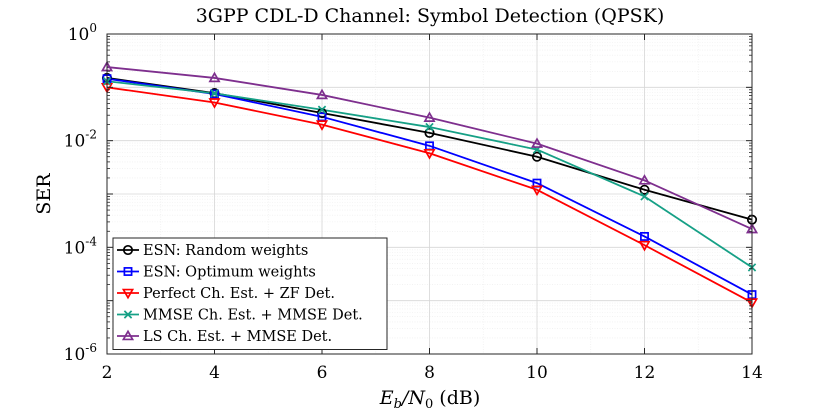  Describe the element at coordinates (91, 348) in the screenshot. I see `y-tick-exponent: -6` at that location.